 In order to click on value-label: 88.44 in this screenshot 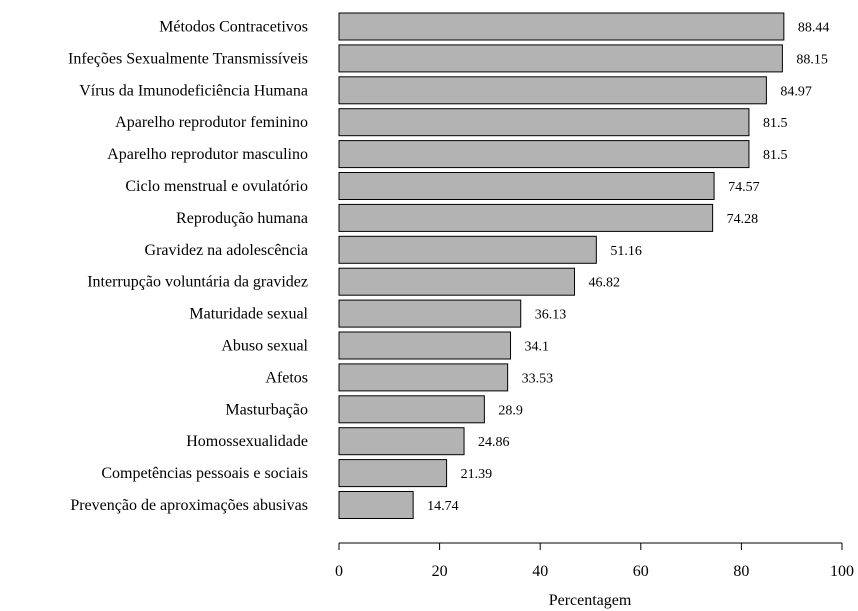, I will do `click(814, 28)`.